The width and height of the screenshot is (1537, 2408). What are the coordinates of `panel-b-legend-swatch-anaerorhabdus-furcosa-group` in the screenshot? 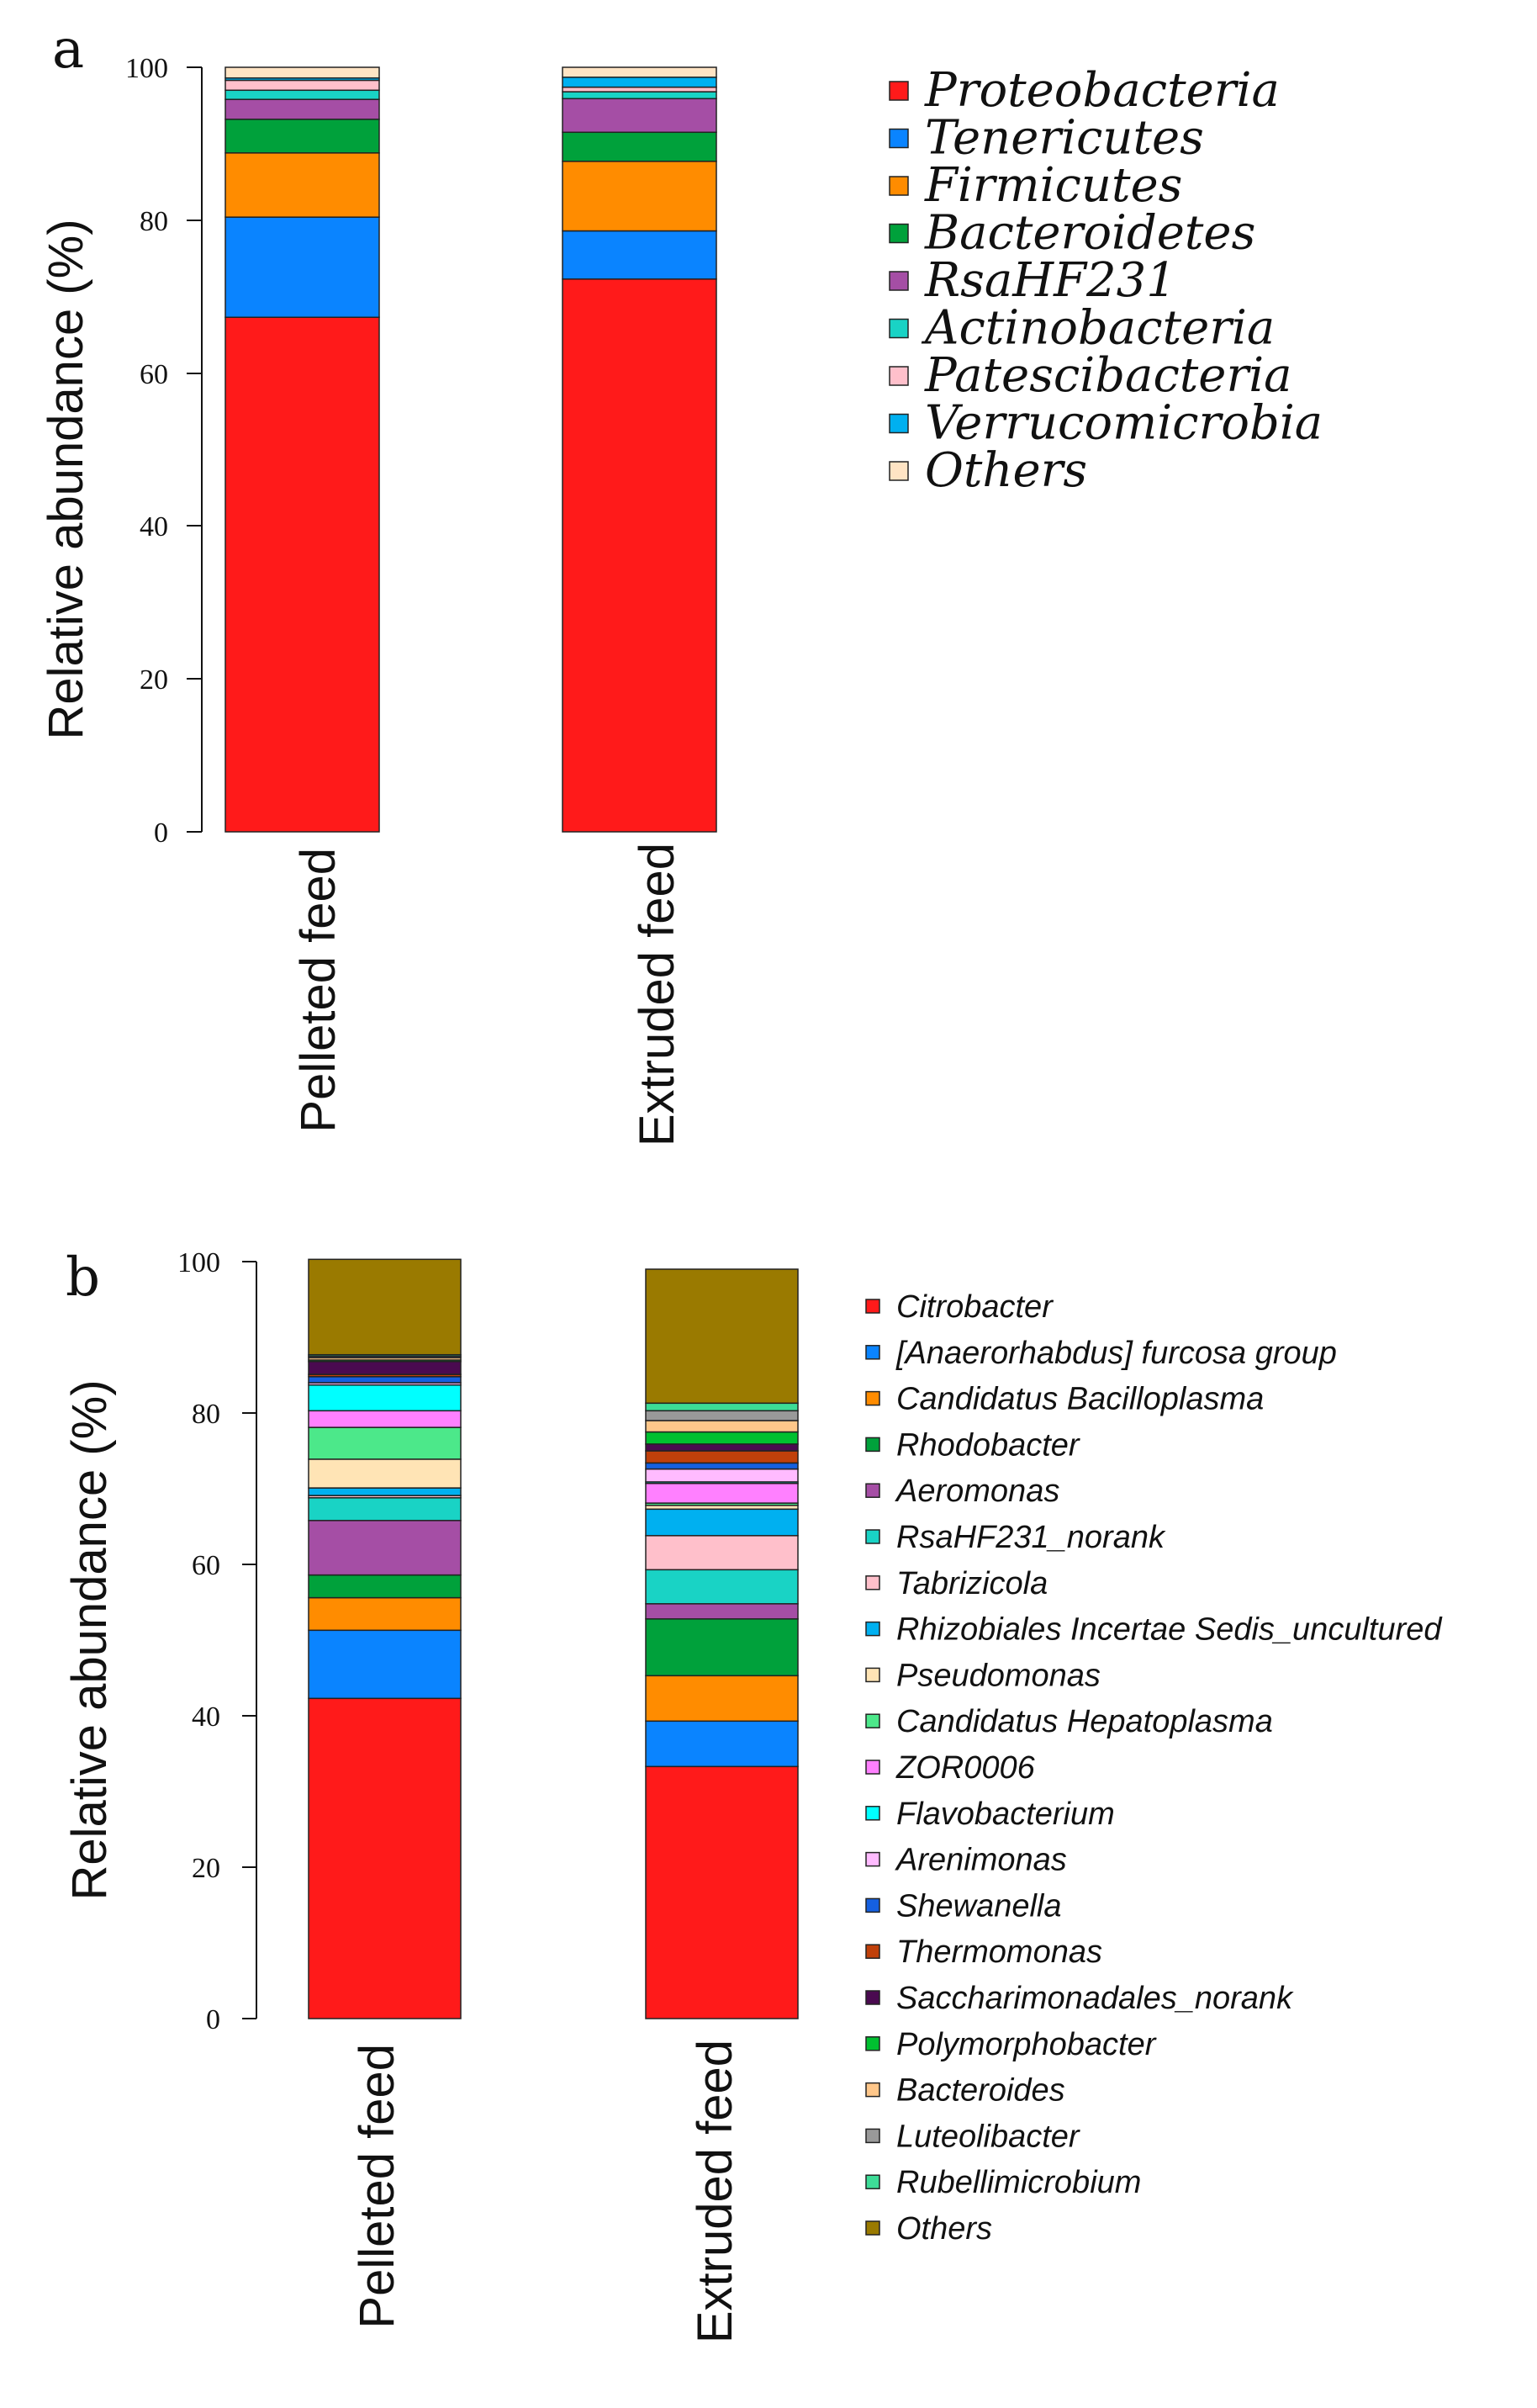 It's located at (872, 1352).